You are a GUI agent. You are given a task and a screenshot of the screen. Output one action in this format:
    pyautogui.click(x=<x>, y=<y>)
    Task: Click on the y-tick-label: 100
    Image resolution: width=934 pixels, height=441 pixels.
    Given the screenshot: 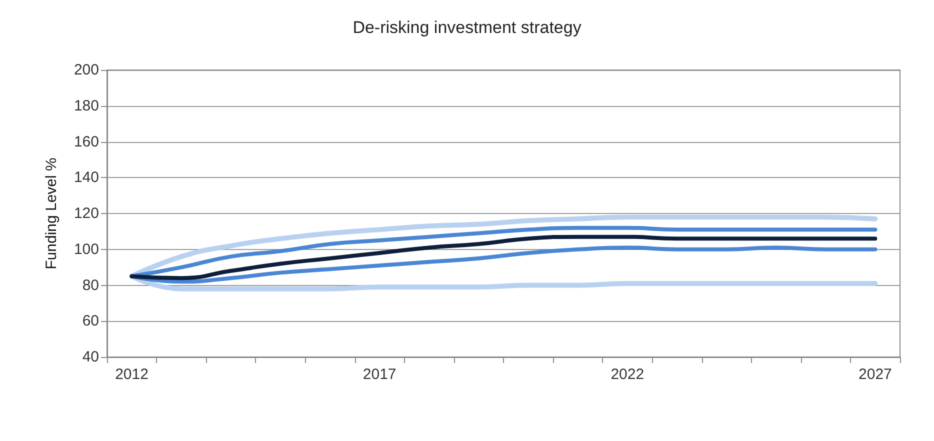 What is the action you would take?
    pyautogui.click(x=86, y=249)
    